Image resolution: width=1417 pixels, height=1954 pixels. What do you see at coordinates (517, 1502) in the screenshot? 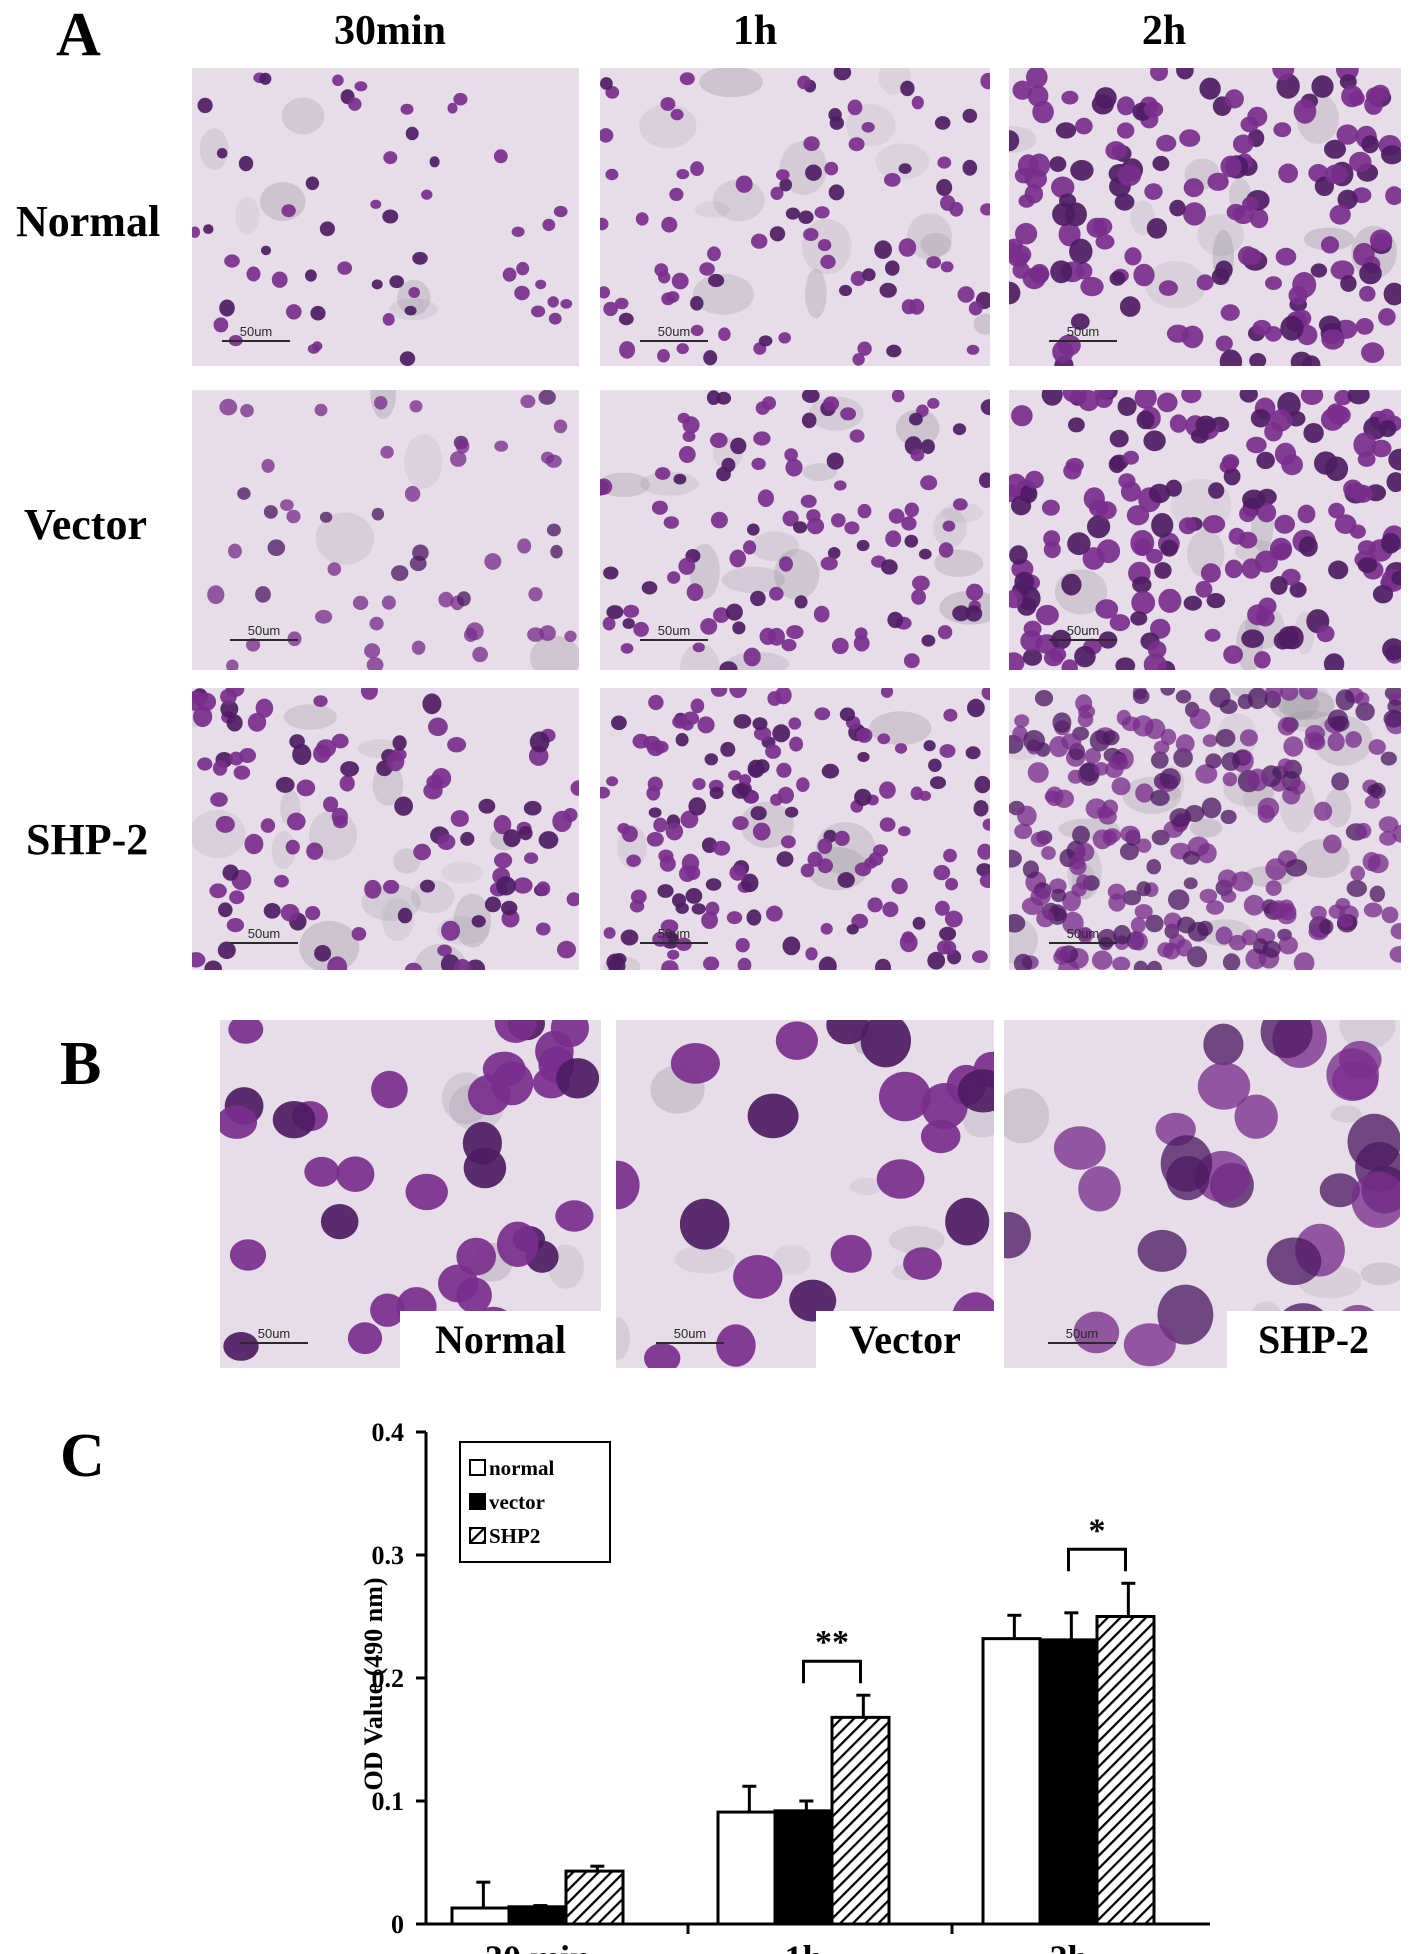
I see `legend-label-vector: vector` at bounding box center [517, 1502].